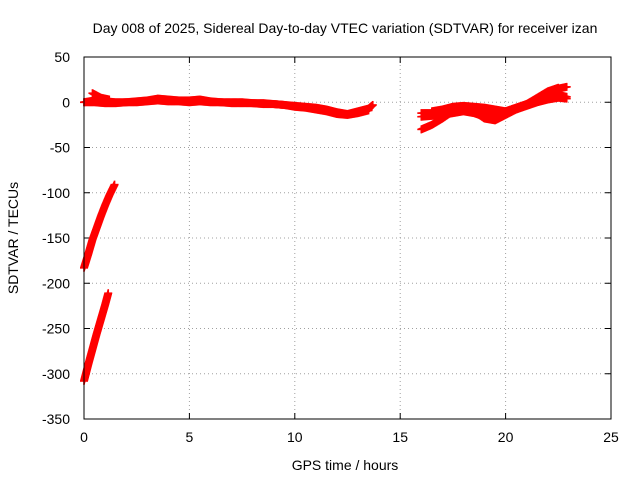 The width and height of the screenshot is (640, 480). I want to click on x-tick-label: 15, so click(400, 437).